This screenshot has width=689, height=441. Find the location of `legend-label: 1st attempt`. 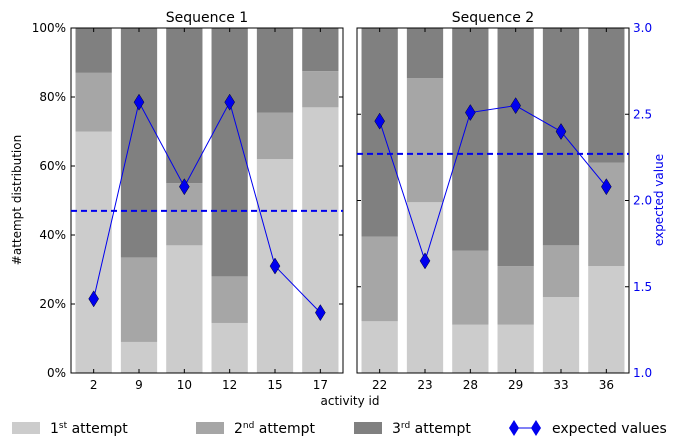

legend-label: 1st attempt is located at coordinates (89, 429).